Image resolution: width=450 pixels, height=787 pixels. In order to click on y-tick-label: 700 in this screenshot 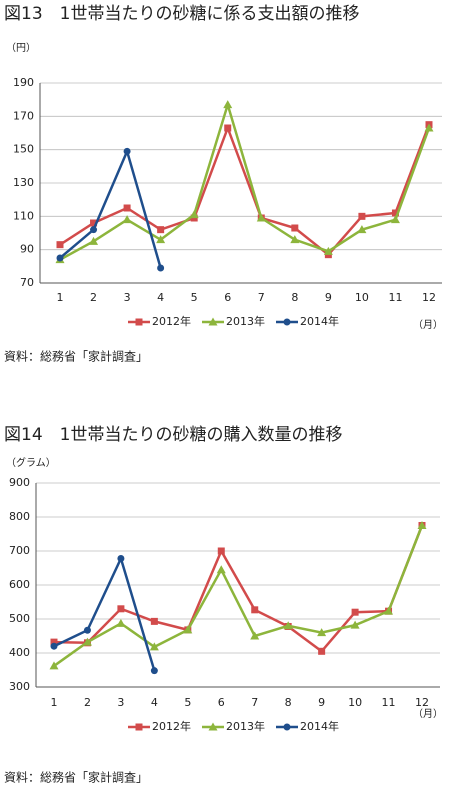, I will do `click(19, 550)`.